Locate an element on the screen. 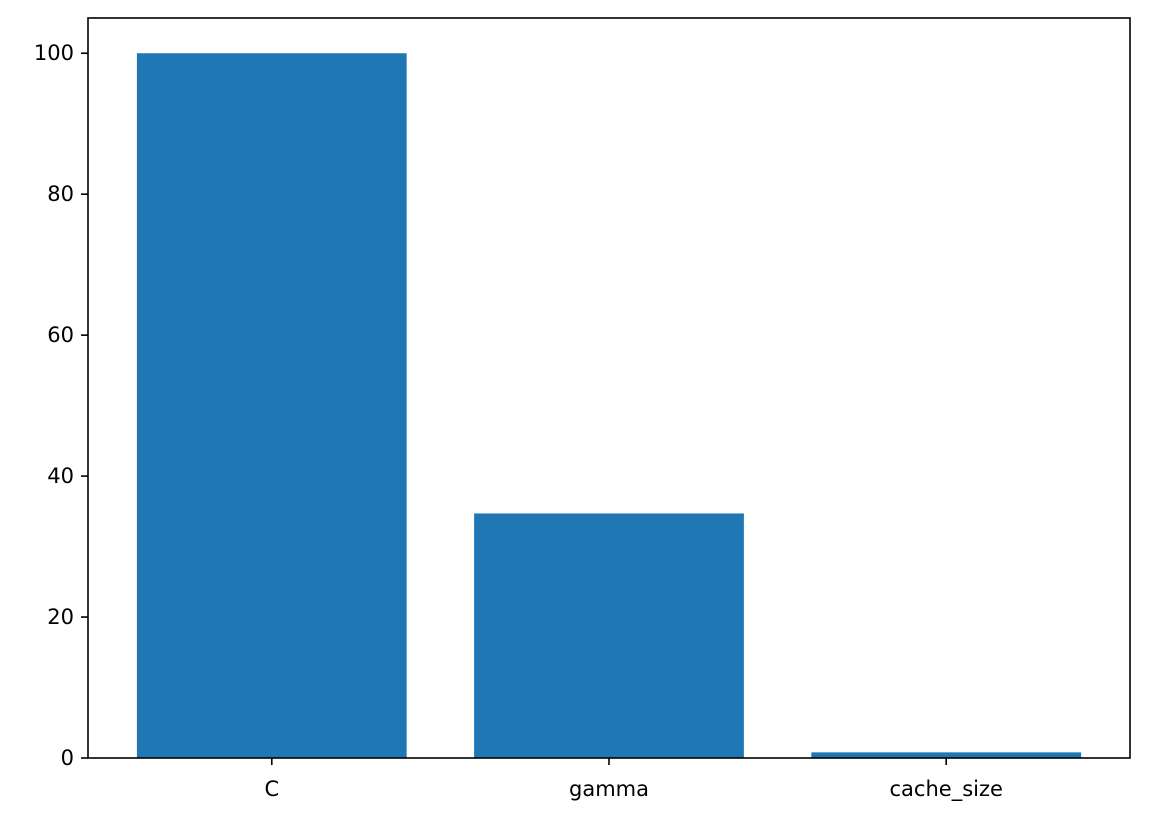 The width and height of the screenshot is (1149, 822). x-tick-label: C is located at coordinates (271, 789).